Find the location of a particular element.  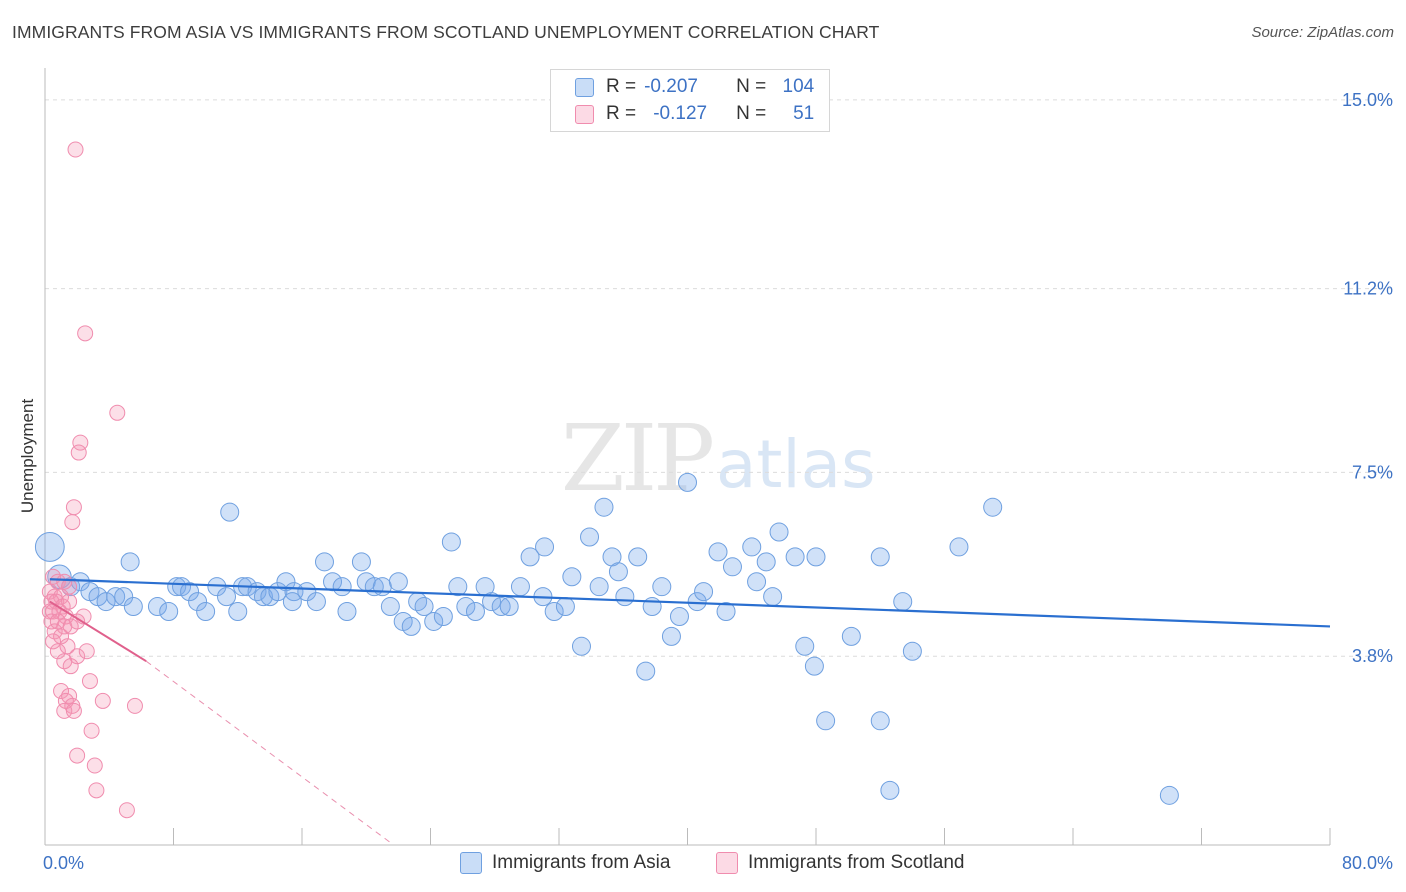

n-value: 51 is located at coordinates (804, 113).